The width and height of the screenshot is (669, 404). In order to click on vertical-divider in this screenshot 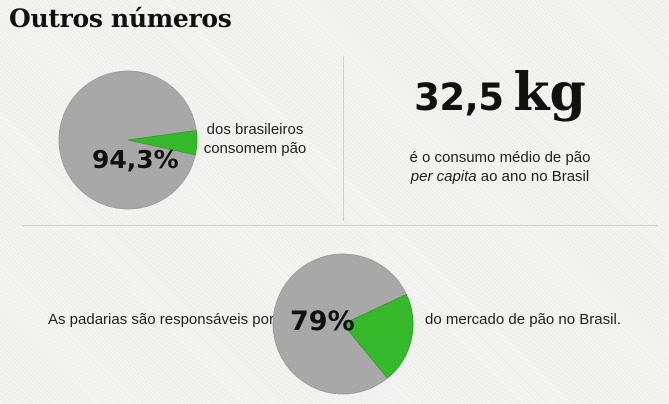, I will do `click(343, 138)`.